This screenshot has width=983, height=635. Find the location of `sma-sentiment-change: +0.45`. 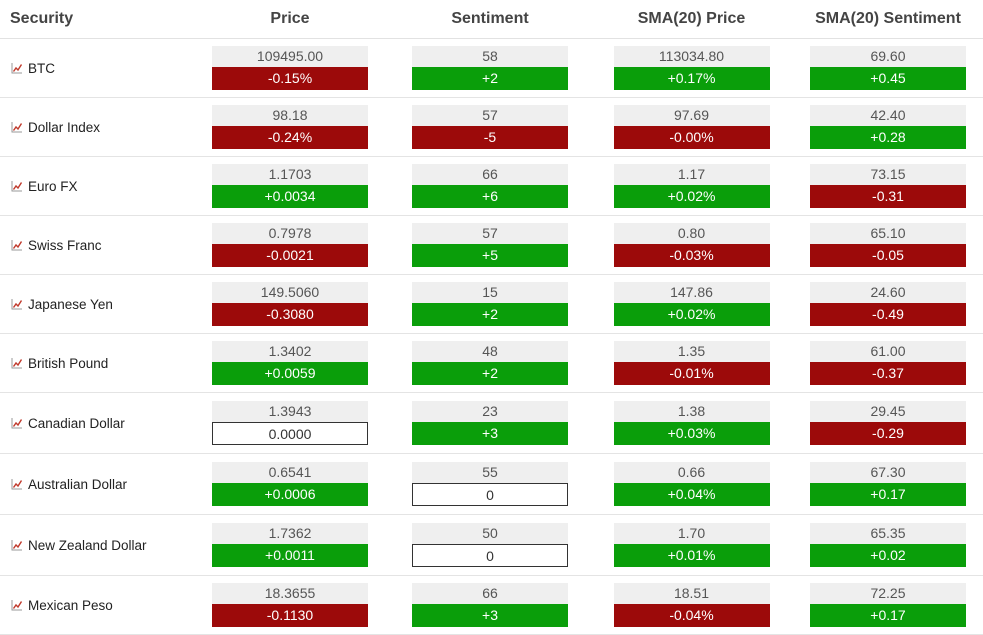

sma-sentiment-change: +0.45 is located at coordinates (888, 78).